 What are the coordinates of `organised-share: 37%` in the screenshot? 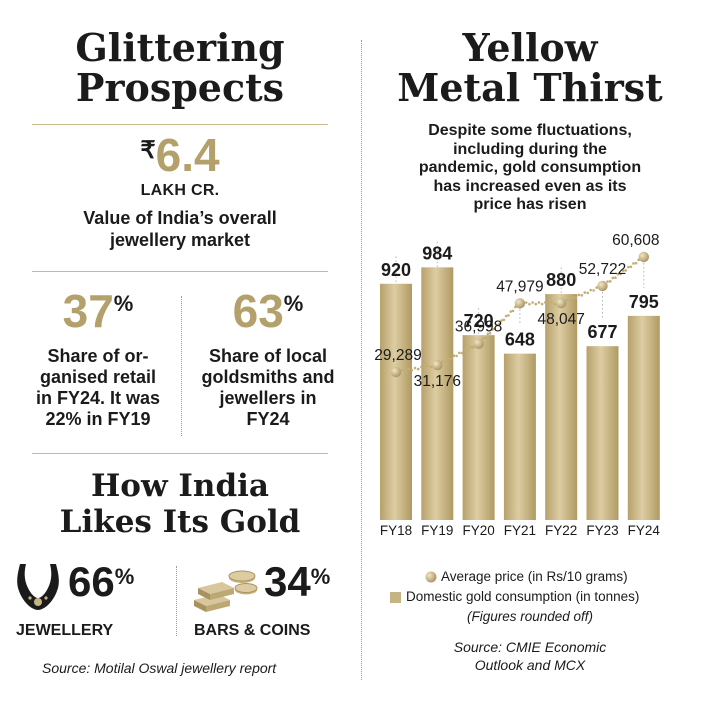 It's located at (98, 311).